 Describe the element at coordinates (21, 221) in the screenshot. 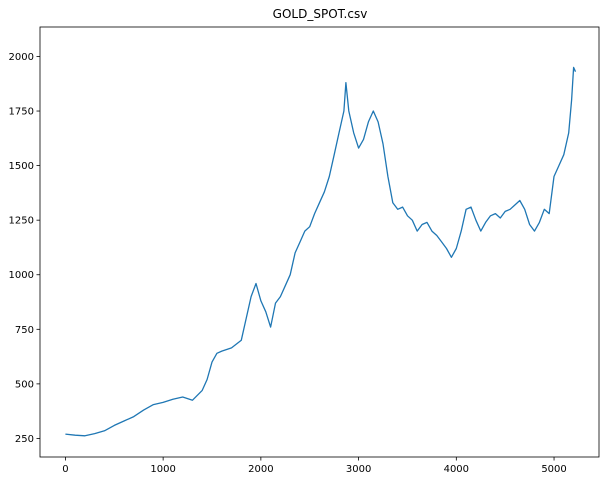

I see `y-tick-label: 1250` at that location.